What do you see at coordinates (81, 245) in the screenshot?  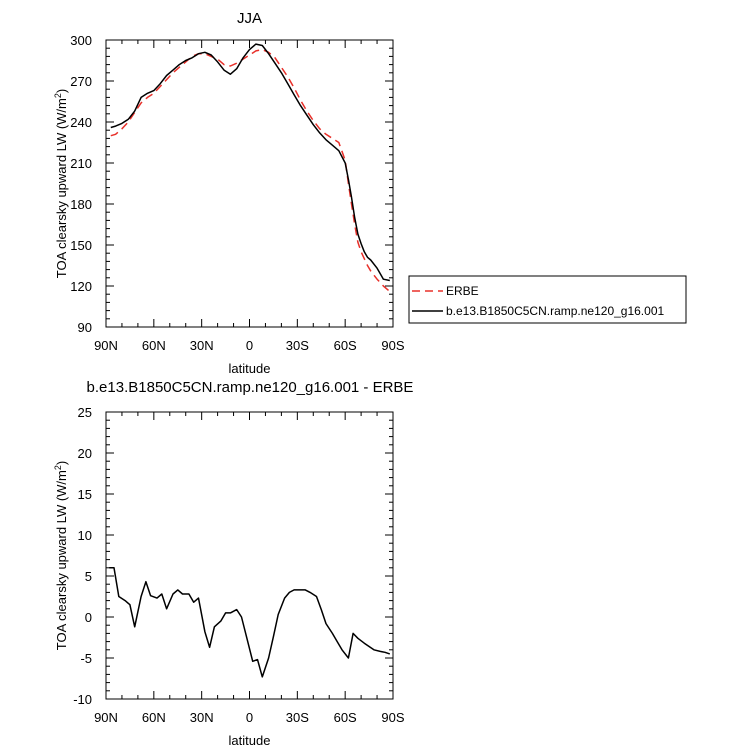 I see `y-tick-label: 150` at bounding box center [81, 245].